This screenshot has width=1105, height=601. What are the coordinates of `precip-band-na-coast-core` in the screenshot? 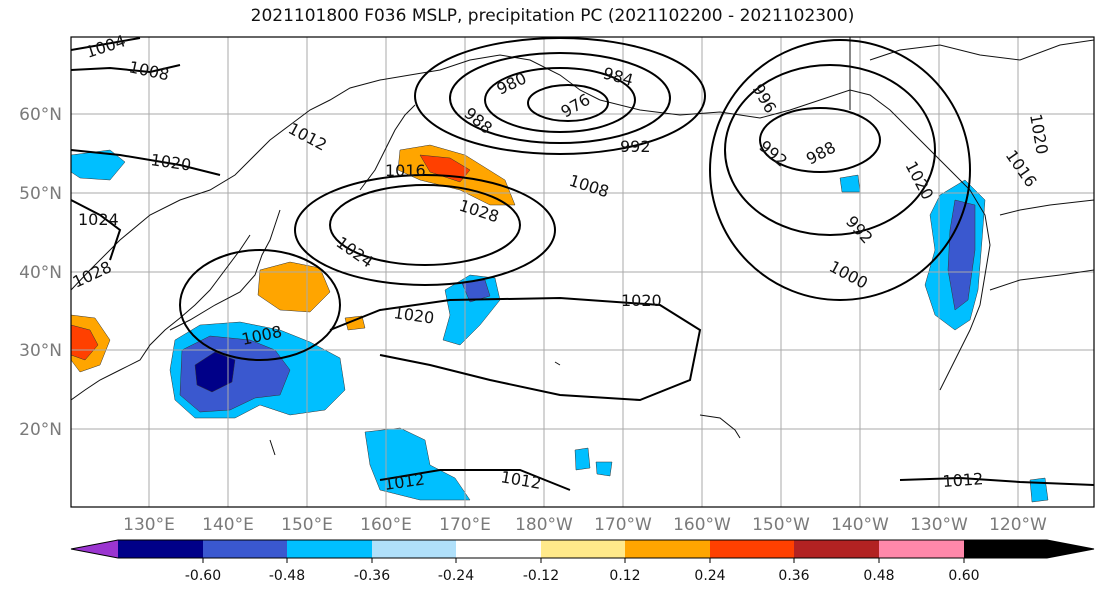 It's located at (961, 255).